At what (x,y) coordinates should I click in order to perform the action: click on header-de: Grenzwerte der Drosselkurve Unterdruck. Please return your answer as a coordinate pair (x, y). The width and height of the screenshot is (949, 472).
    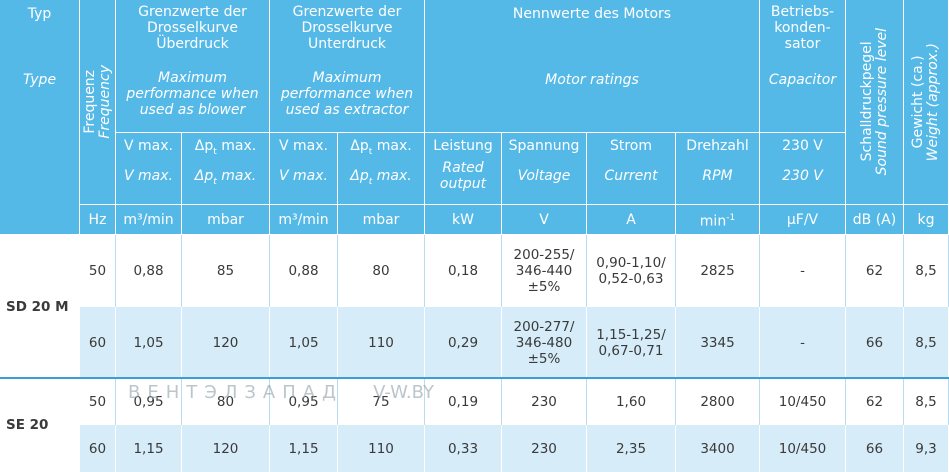
    Looking at the image, I should click on (347, 28).